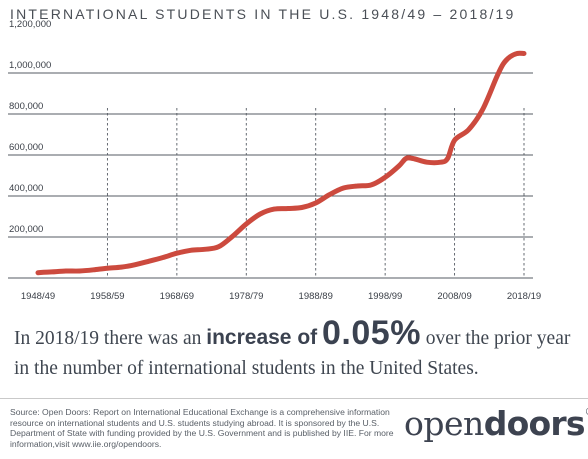 The image size is (588, 459). I want to click on y-tick-label: 600,000, so click(26, 147).